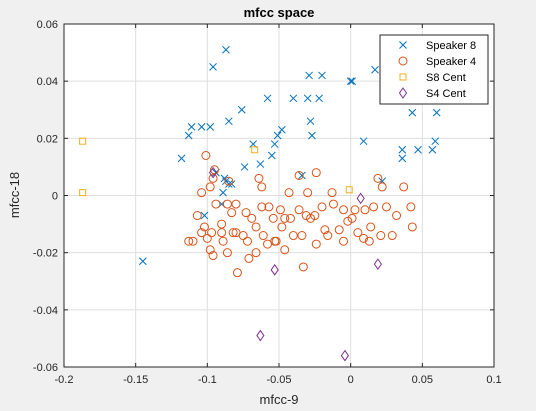  What do you see at coordinates (403, 77) in the screenshot?
I see `legend-marker-s8-cent` at bounding box center [403, 77].